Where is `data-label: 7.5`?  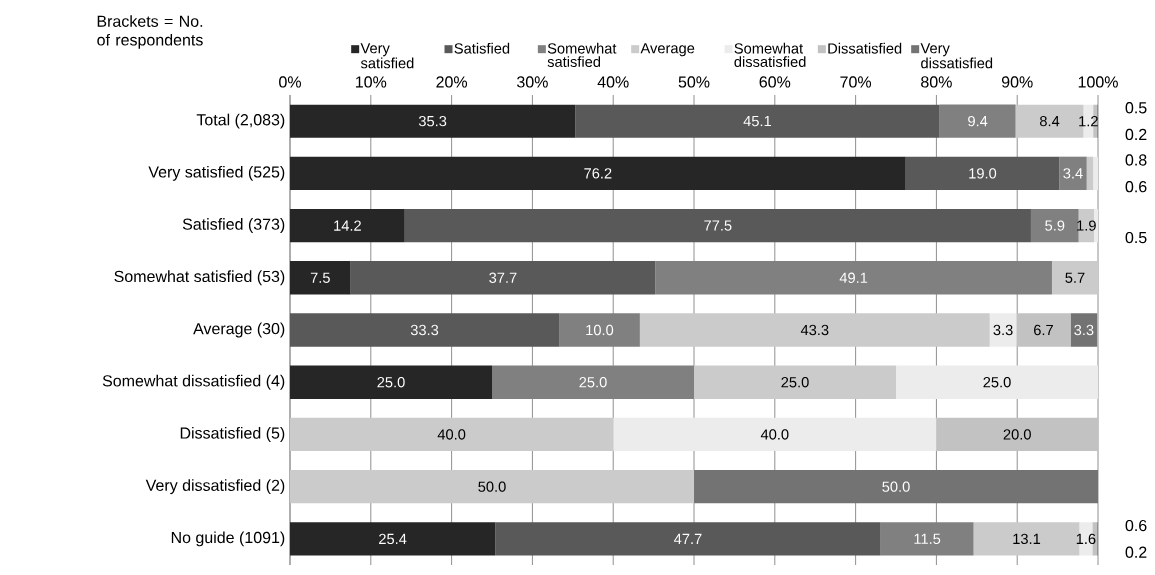
data-label: 7.5 is located at coordinates (320, 277).